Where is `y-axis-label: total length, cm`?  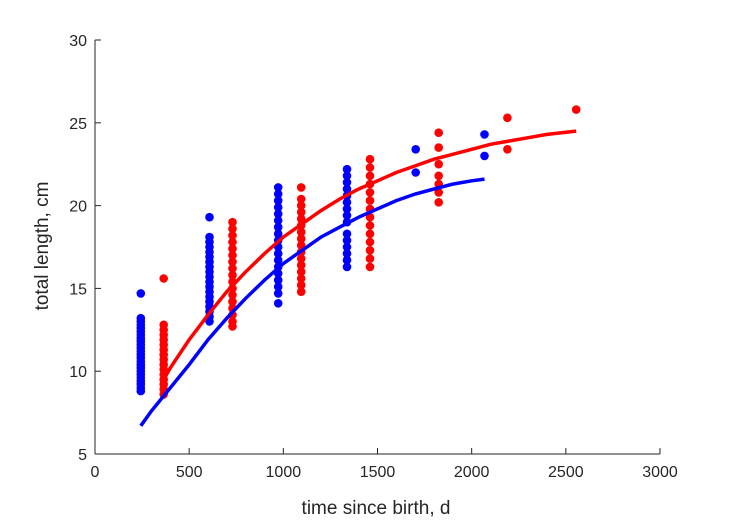
y-axis-label: total length, cm is located at coordinates (42, 246).